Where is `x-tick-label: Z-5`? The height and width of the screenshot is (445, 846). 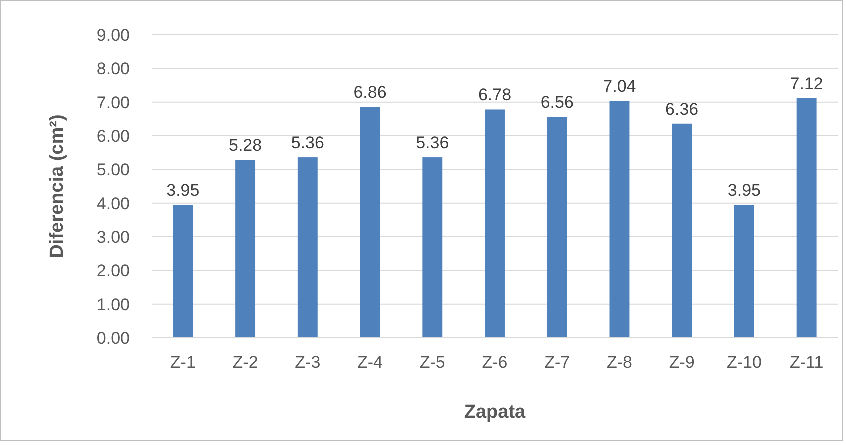
x-tick-label: Z-5 is located at coordinates (433, 362).